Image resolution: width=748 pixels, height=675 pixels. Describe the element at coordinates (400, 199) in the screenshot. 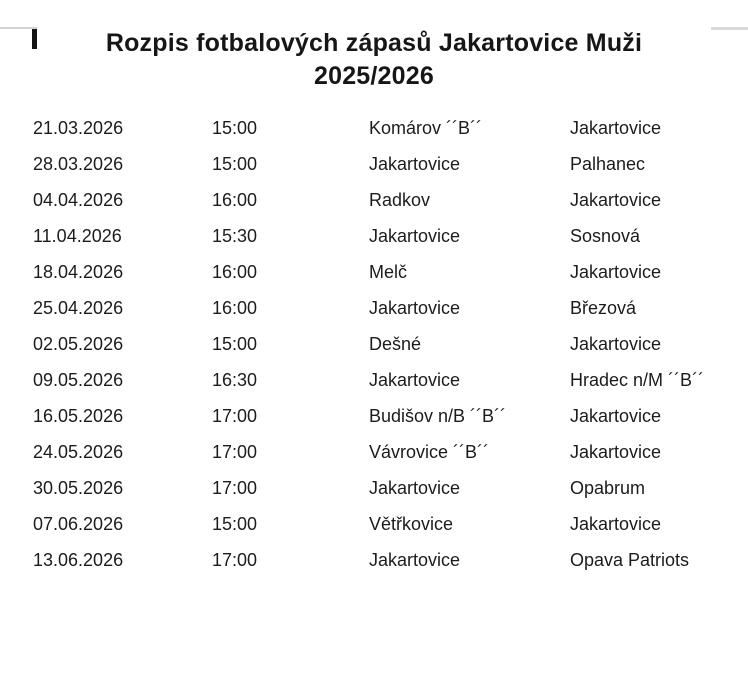

I see `match-home-team: Radkov` at that location.